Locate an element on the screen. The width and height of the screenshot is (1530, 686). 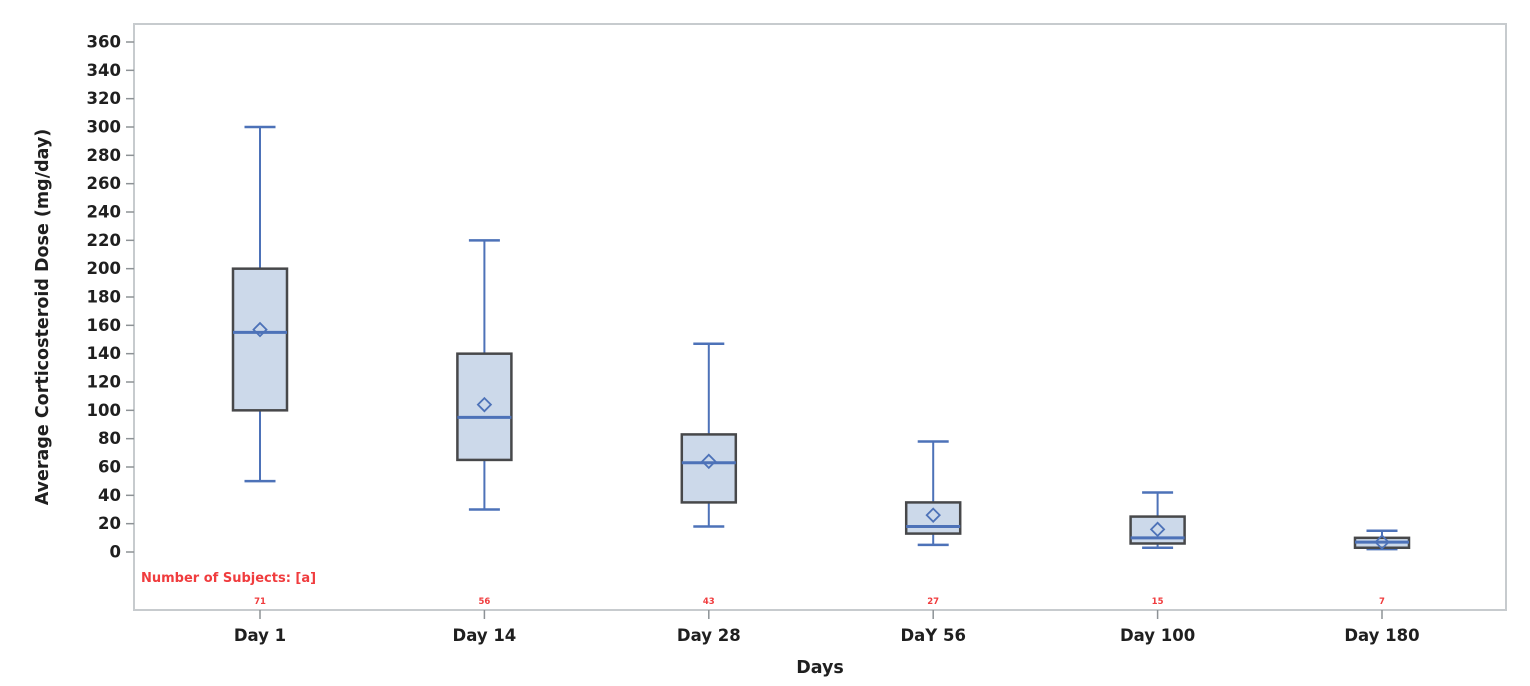
y-tick-label: 40 is located at coordinates (109, 495).